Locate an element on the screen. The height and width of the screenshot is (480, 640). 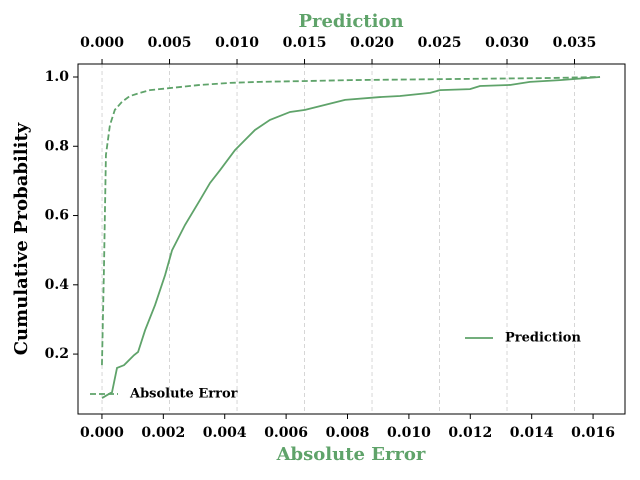
x-tick-label: 0.014 is located at coordinates (532, 433).